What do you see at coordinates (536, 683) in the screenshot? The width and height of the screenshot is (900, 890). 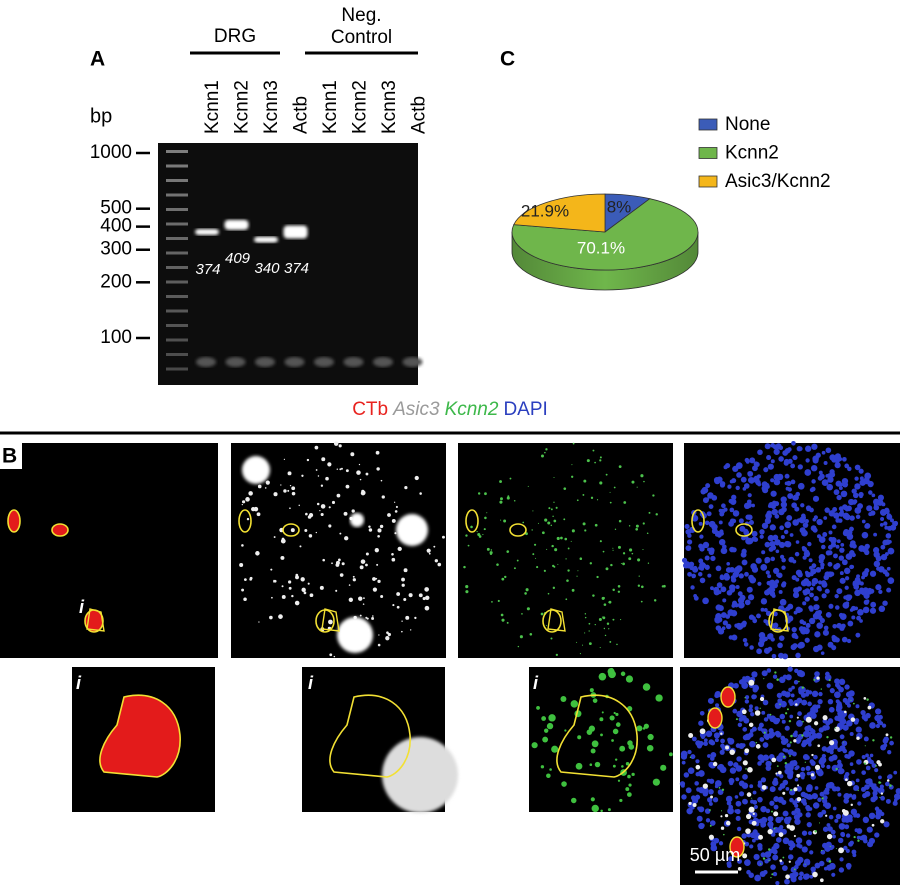 I see `inset-label: i` at bounding box center [536, 683].